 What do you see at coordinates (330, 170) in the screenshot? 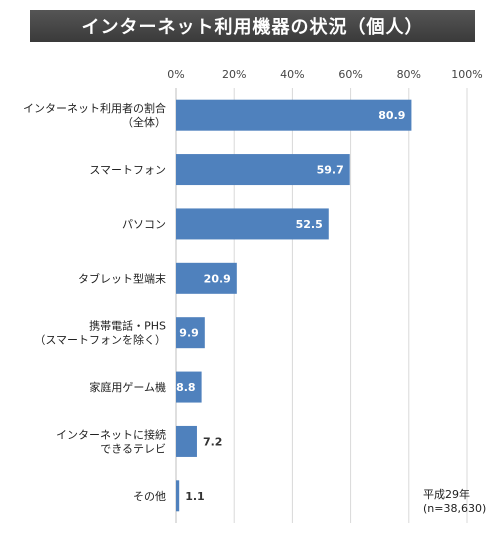
I see `data-label: 59.7` at bounding box center [330, 170].